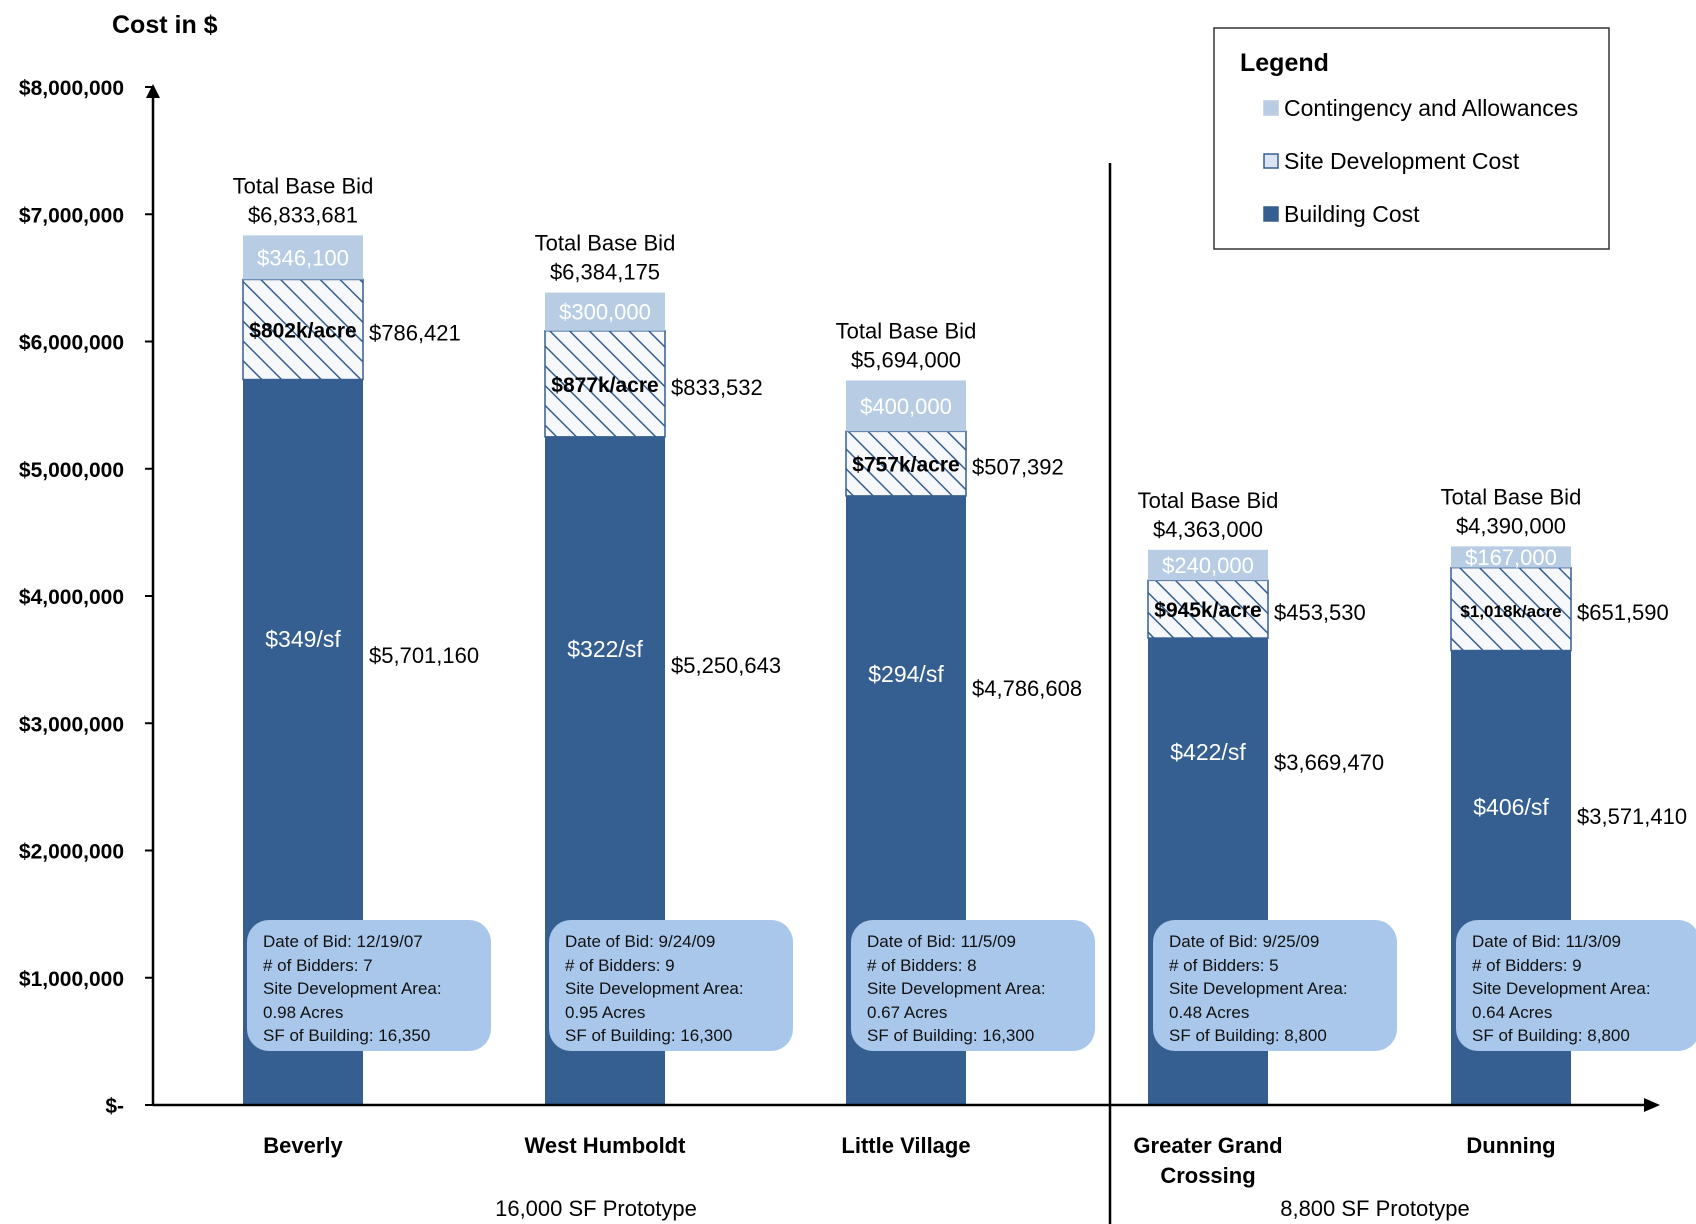  I want to click on data-label-site-development: $507,392, so click(1018, 467).